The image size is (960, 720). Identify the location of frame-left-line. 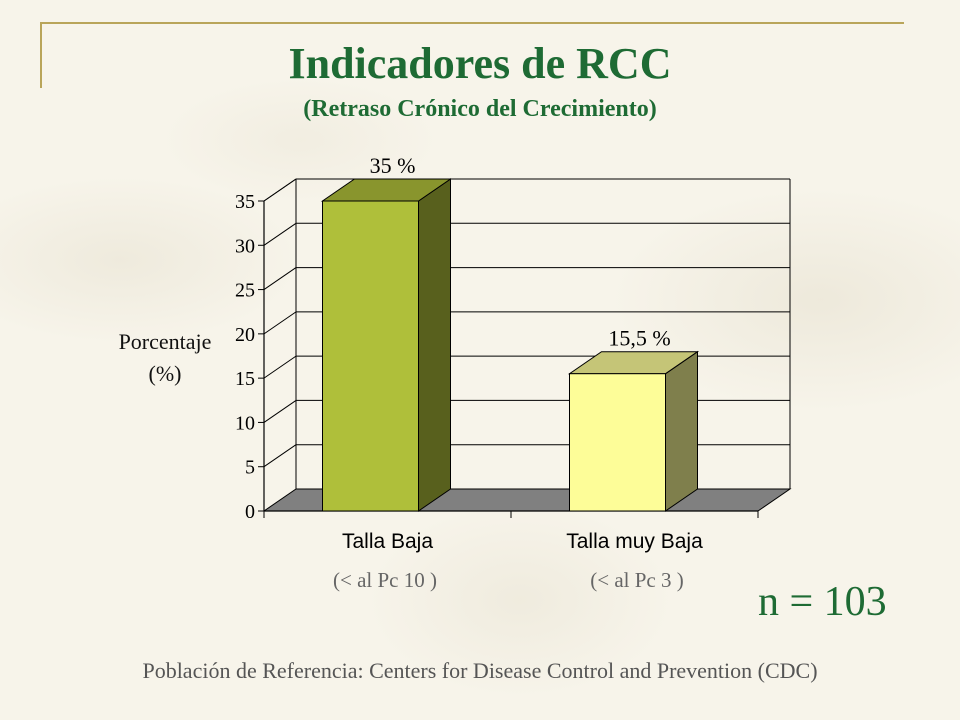
(41, 55).